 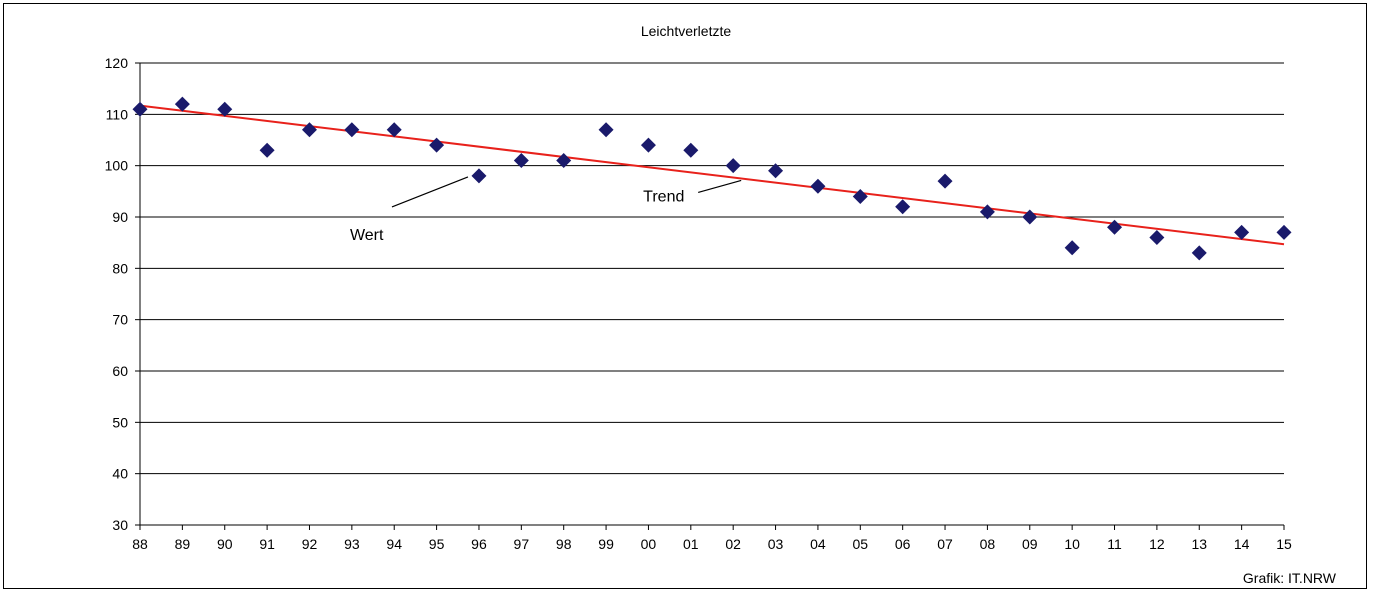 I want to click on annotation-label-trend: Trend, so click(x=663, y=196).